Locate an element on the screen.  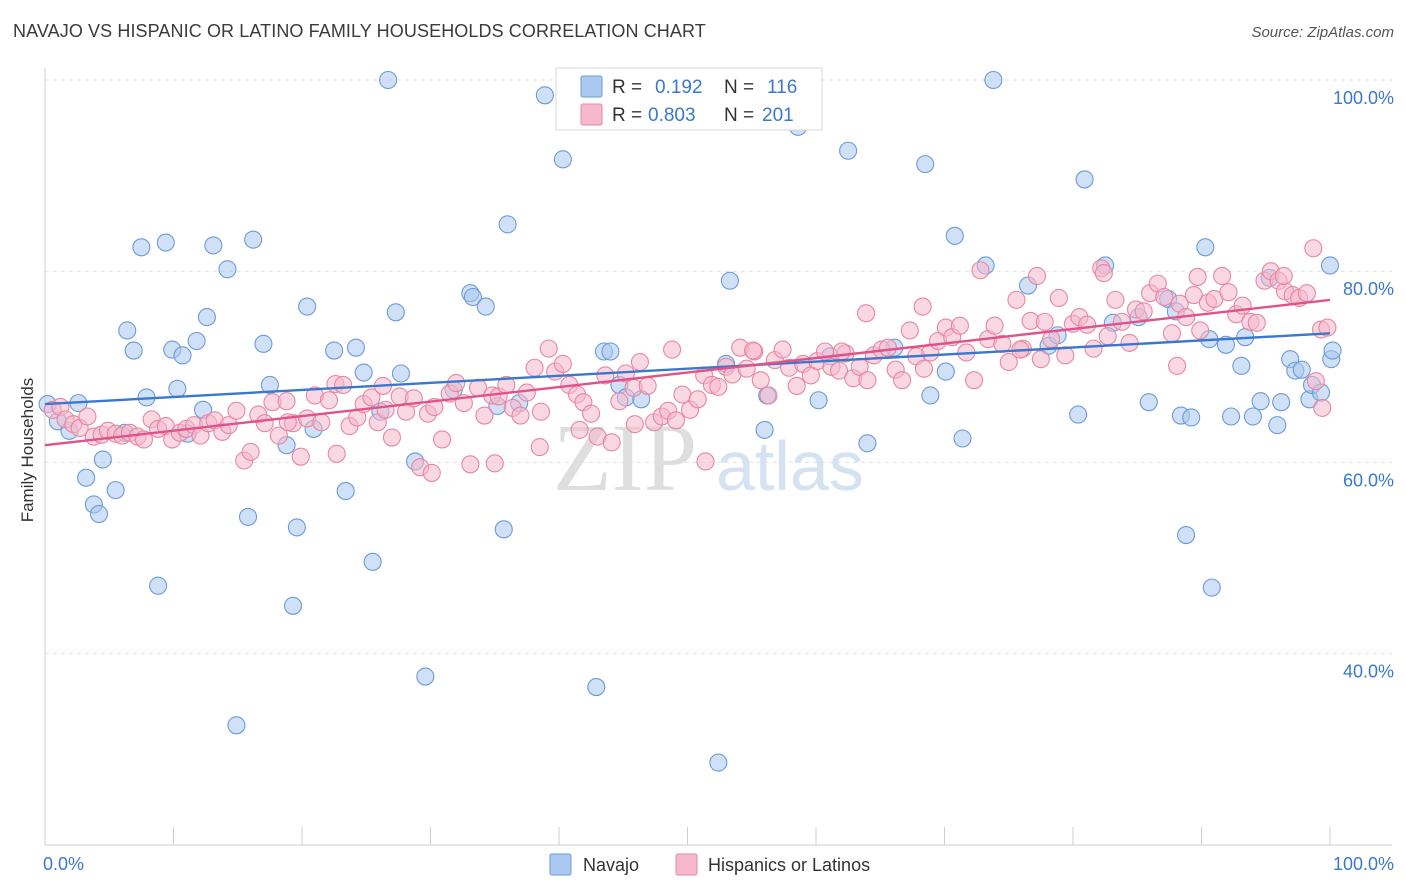
y-tick-label-80: 80.0% is located at coordinates (1368, 289).